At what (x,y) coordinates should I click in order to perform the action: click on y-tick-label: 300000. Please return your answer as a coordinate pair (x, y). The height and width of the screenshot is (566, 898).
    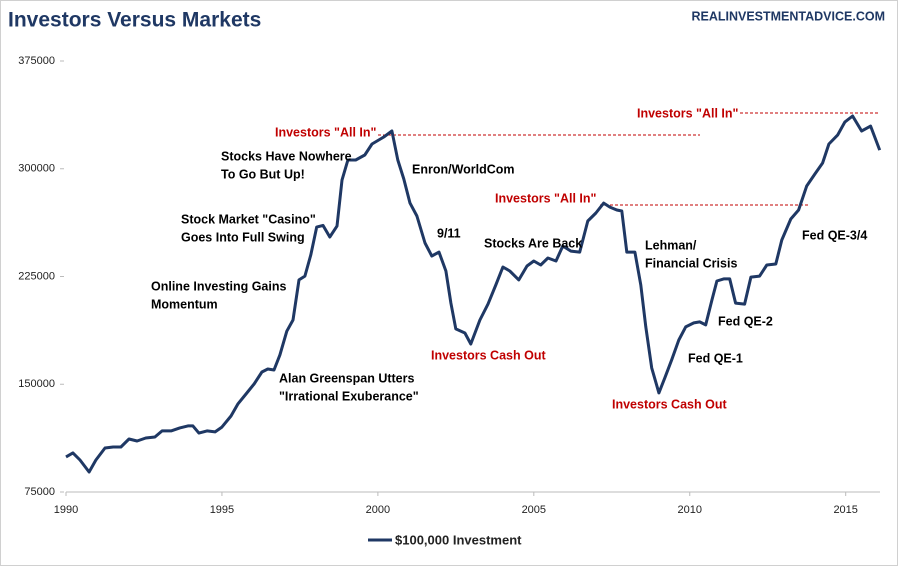
    Looking at the image, I should click on (36, 169).